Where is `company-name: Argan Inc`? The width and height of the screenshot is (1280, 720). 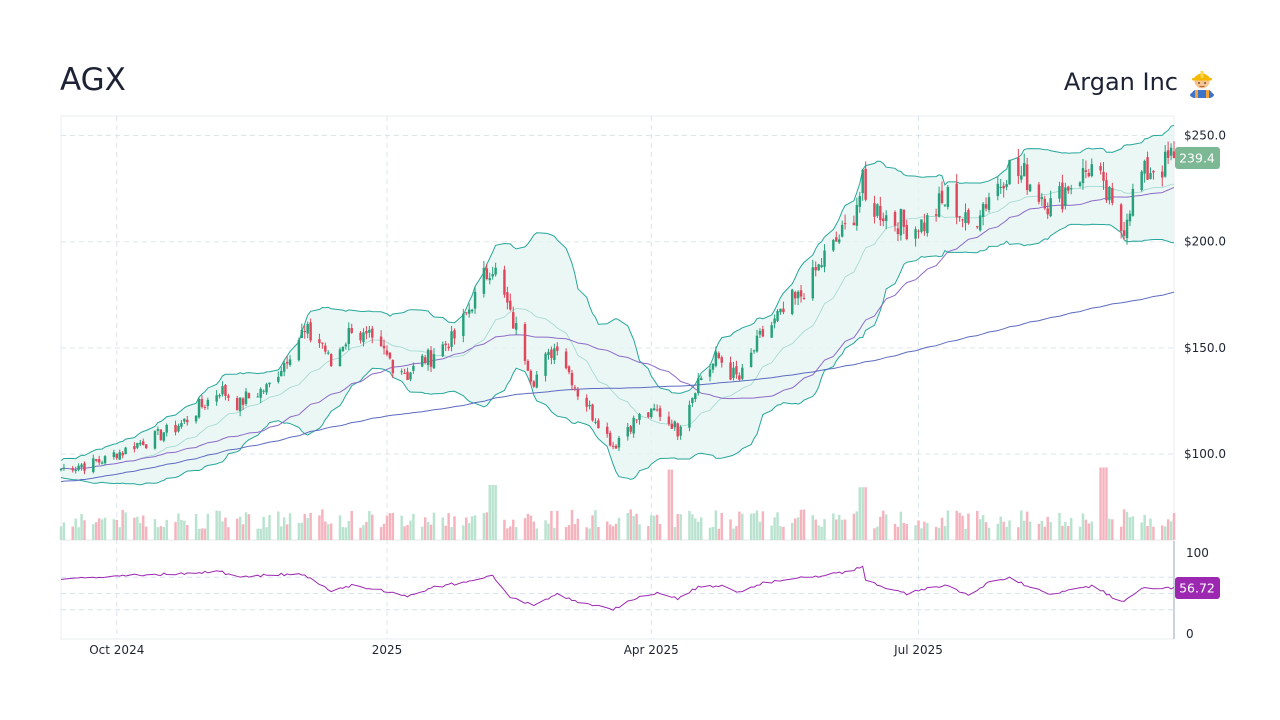
company-name: Argan Inc is located at coordinates (1141, 82).